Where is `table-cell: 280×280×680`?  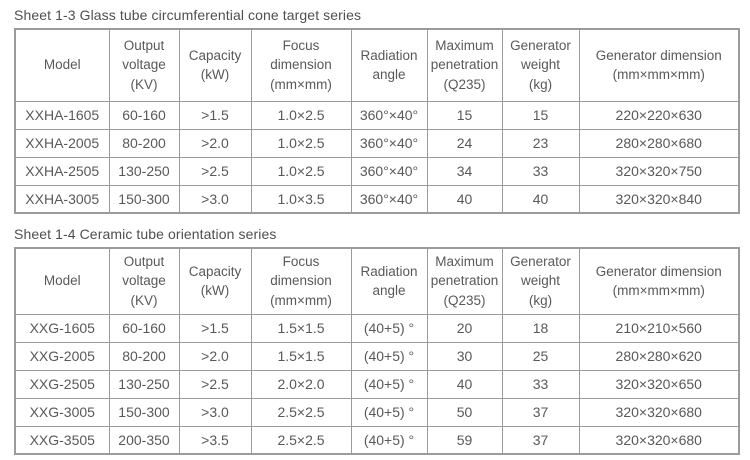
table-cell: 280×280×680 is located at coordinates (659, 143).